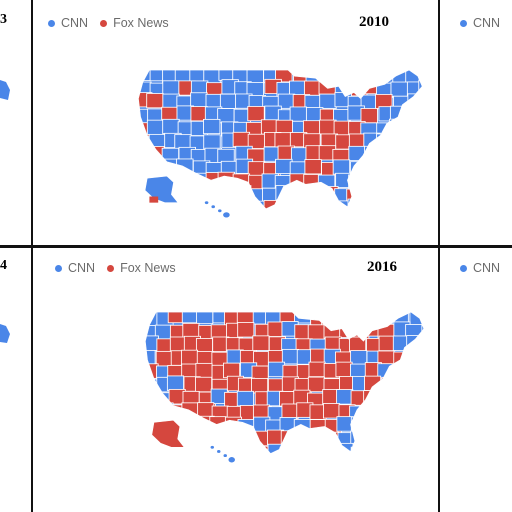 The width and height of the screenshot is (512, 512). What do you see at coordinates (154, 199) in the screenshot?
I see `alaska-market` at bounding box center [154, 199].